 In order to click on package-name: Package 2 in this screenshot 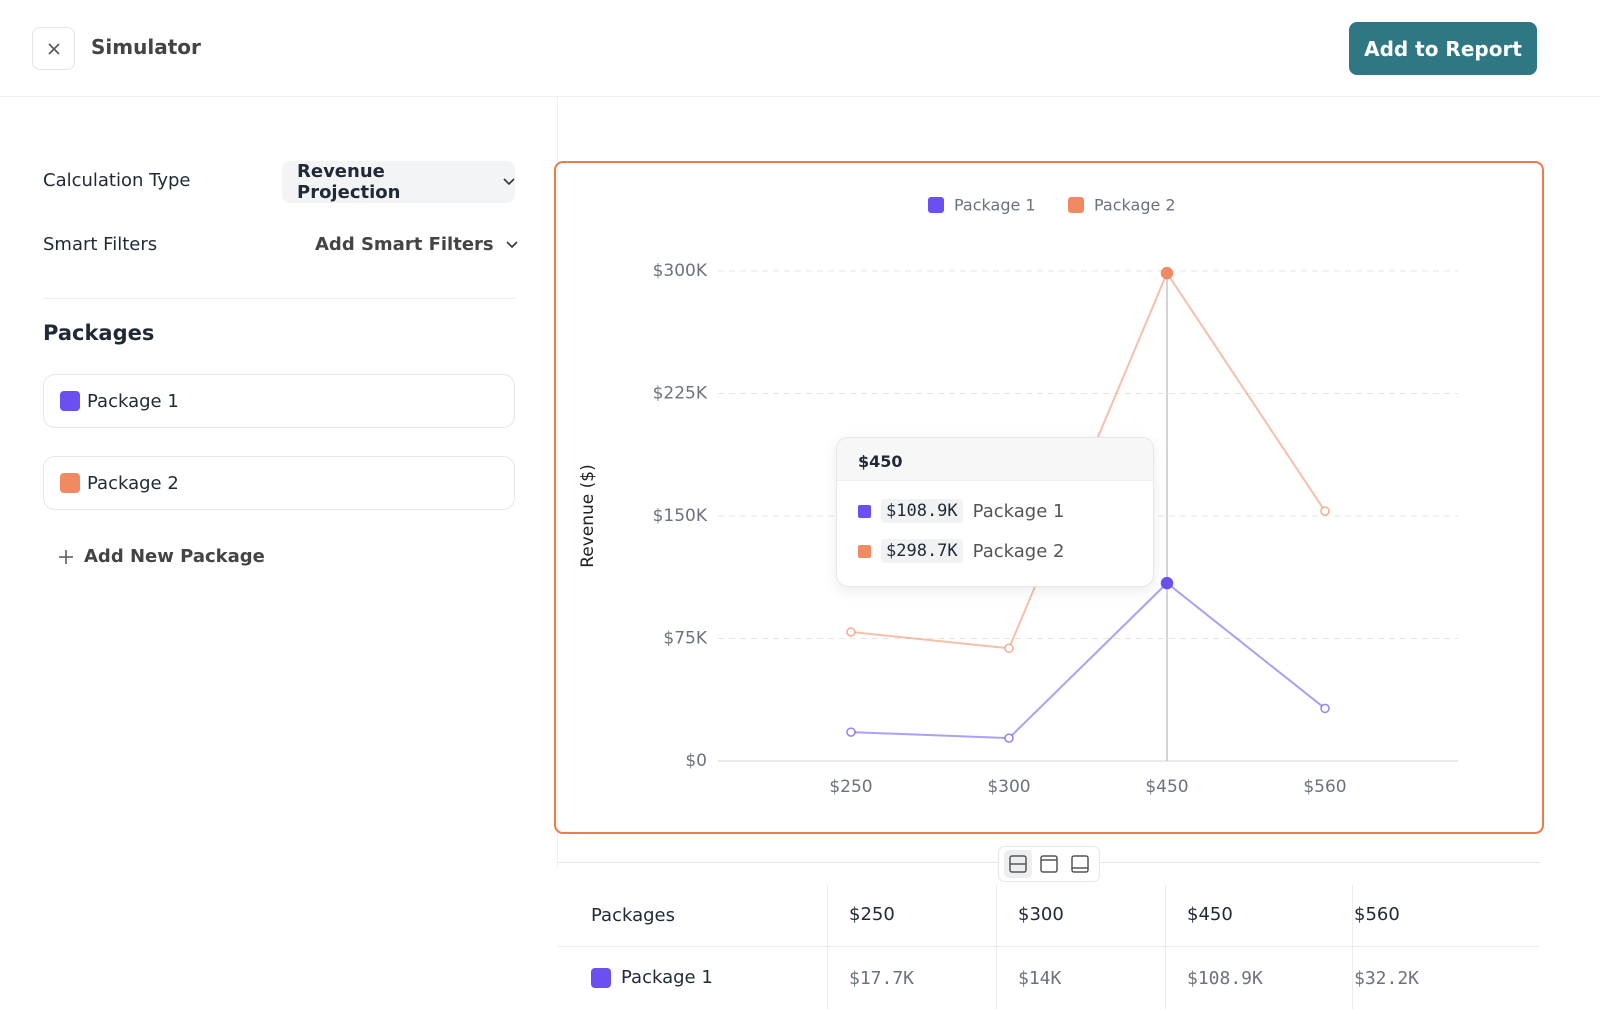, I will do `click(133, 483)`.